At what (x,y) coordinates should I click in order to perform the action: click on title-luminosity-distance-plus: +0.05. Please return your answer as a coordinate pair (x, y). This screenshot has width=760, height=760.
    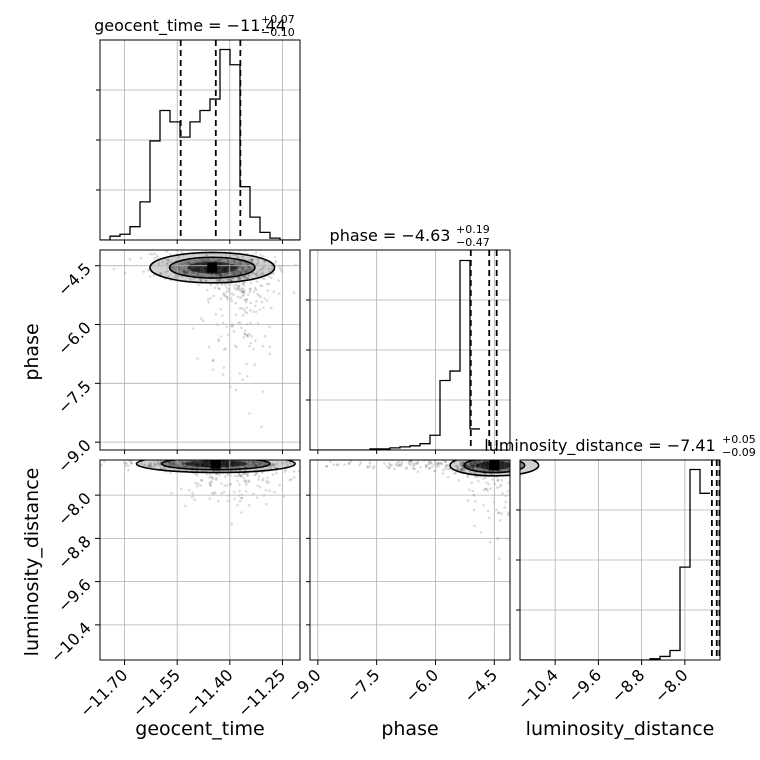
    Looking at the image, I should click on (739, 439).